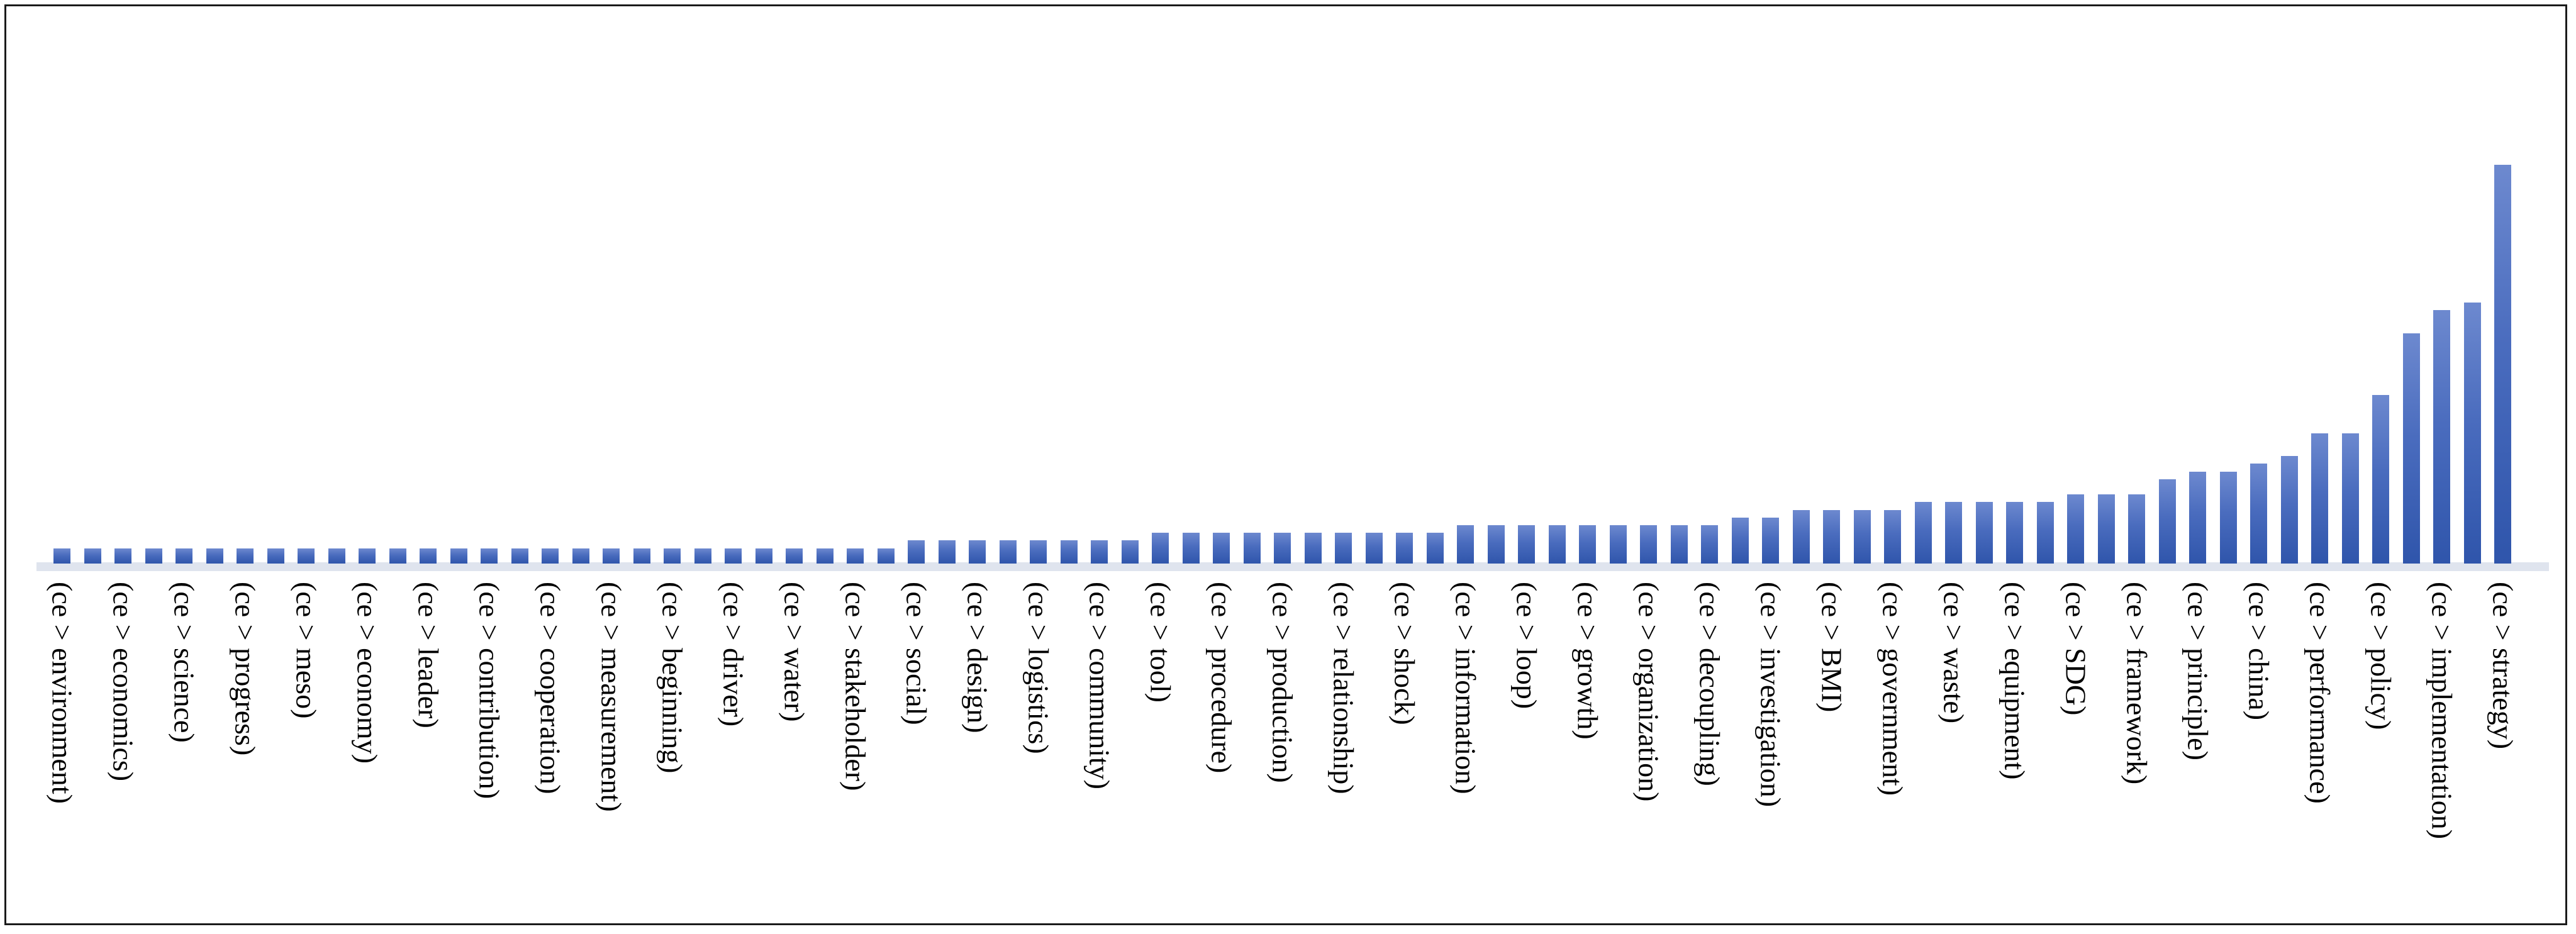 The width and height of the screenshot is (2576, 934). Describe the element at coordinates (2442, 711) in the screenshot. I see `category-label: (ce > implementation)` at that location.